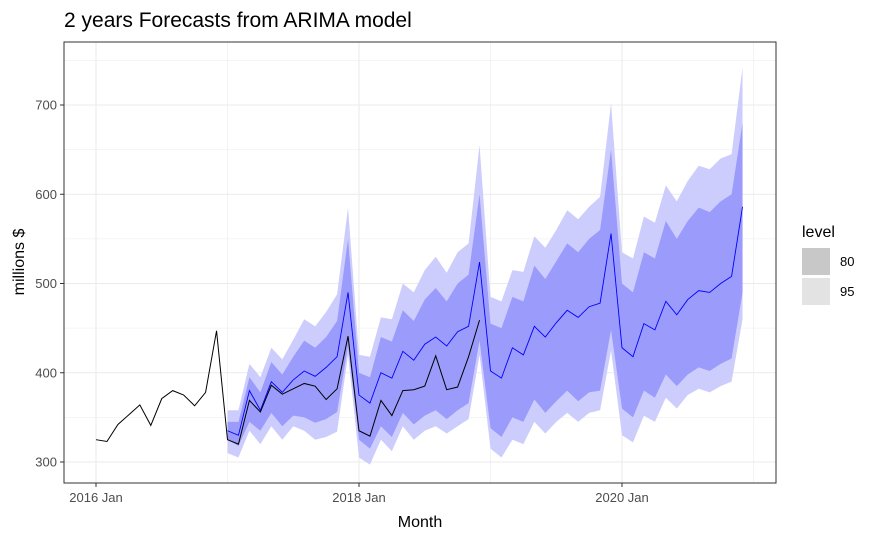 Image resolution: width=875 pixels, height=540 pixels. I want to click on x-axis-ticks: 2016 Jan 2018 Jan 2020 Jan, so click(359, 494).